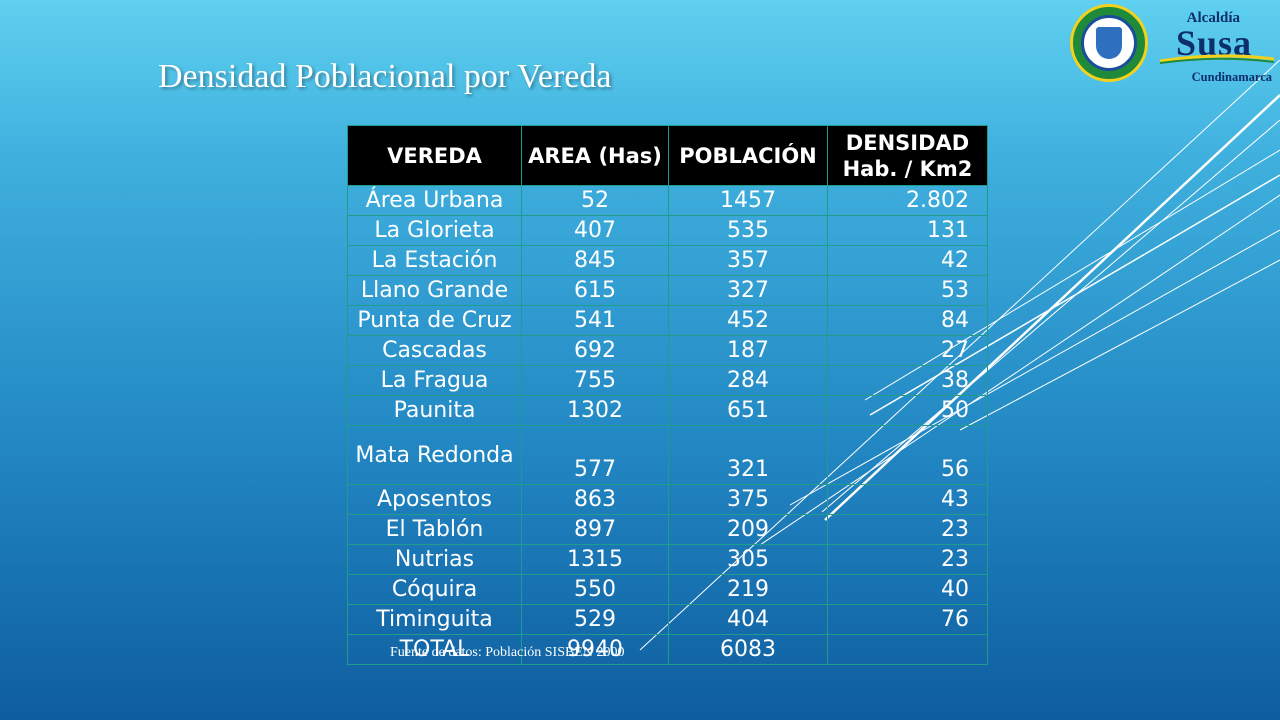 The image size is (1280, 720). I want to click on cell-densidad: 84, so click(907, 320).